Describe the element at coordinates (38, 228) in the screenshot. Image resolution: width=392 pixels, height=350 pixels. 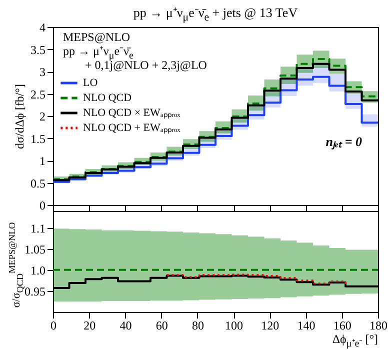
I see `y-tick-label: 1.1` at that location.